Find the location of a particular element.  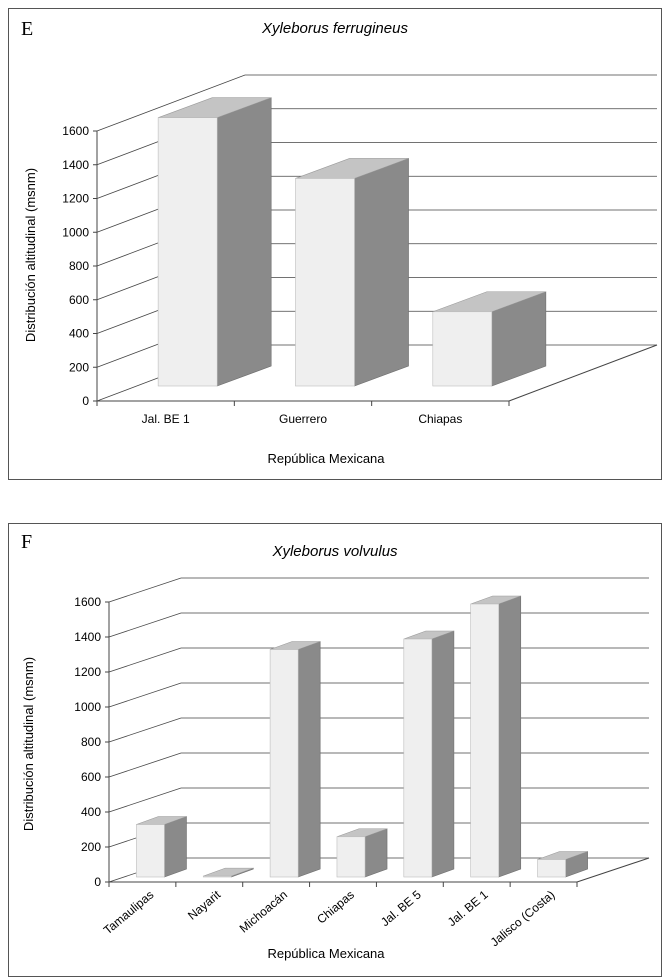

panel-letter-f: F is located at coordinates (26, 542).